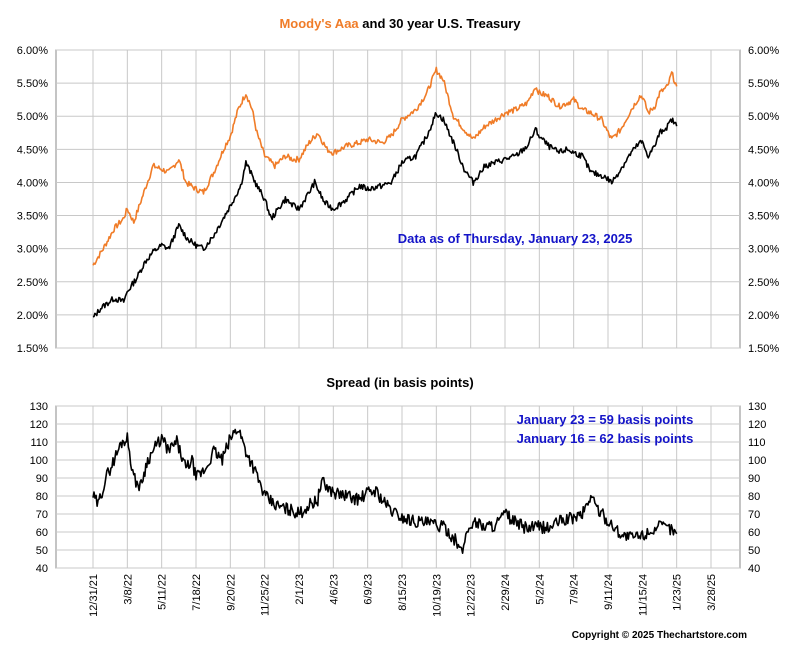 Image resolution: width=800 pixels, height=649 pixels. Describe the element at coordinates (605, 438) in the screenshot. I see `spread-note-2: January 16 = 62 basis points` at that location.